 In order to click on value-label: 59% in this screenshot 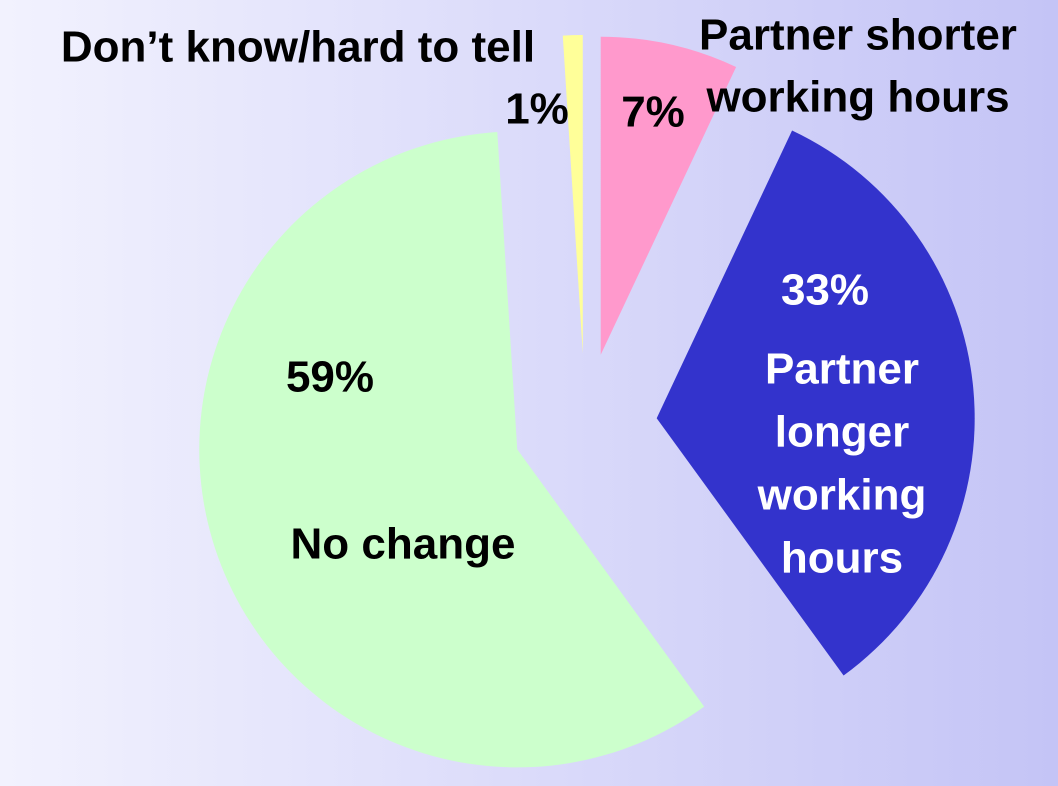, I will do `click(330, 377)`.